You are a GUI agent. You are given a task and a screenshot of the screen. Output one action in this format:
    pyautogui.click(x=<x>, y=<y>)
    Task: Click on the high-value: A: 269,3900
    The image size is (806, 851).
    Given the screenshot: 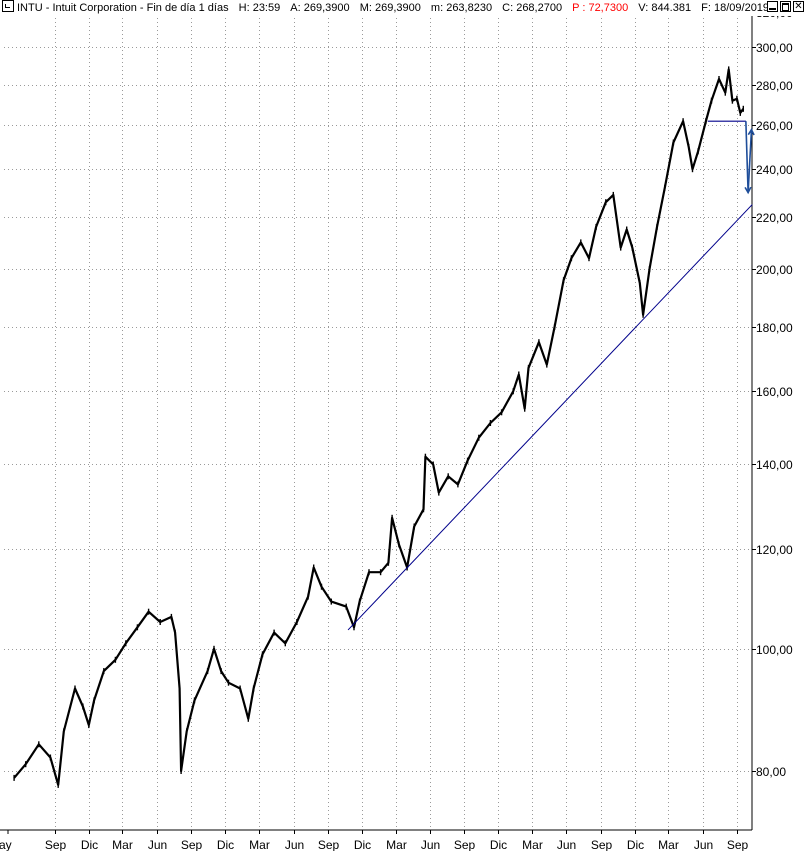 What is the action you would take?
    pyautogui.click(x=320, y=8)
    